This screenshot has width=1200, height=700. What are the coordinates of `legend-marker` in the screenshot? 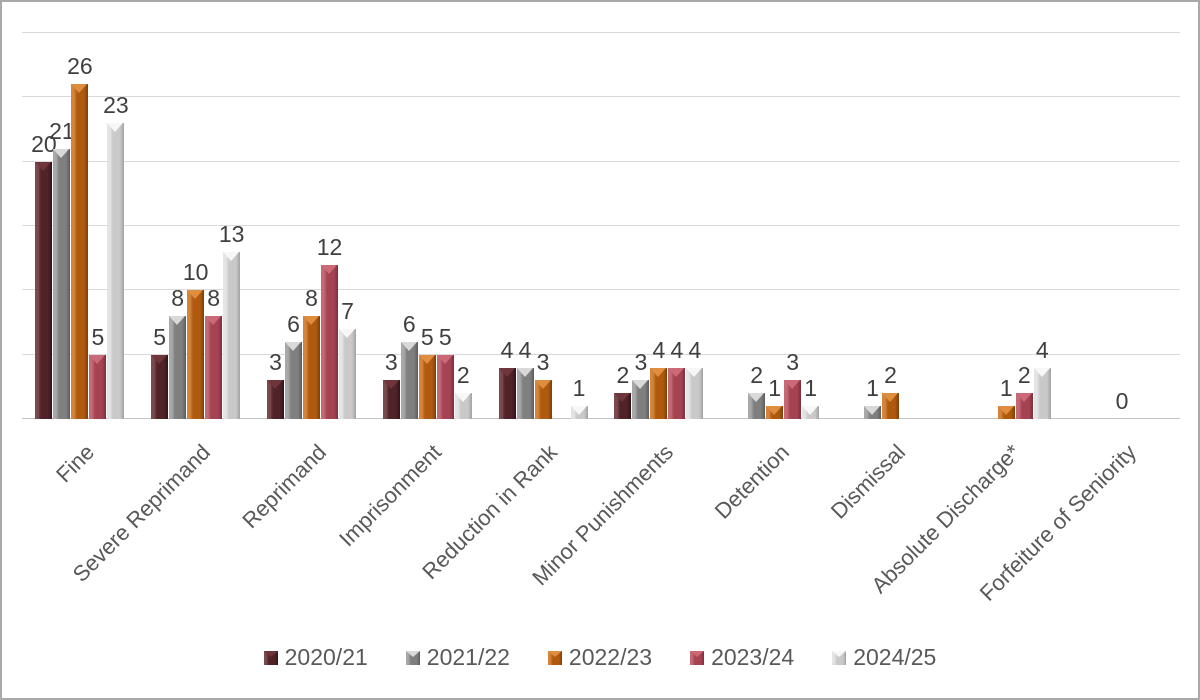 It's located at (412, 657).